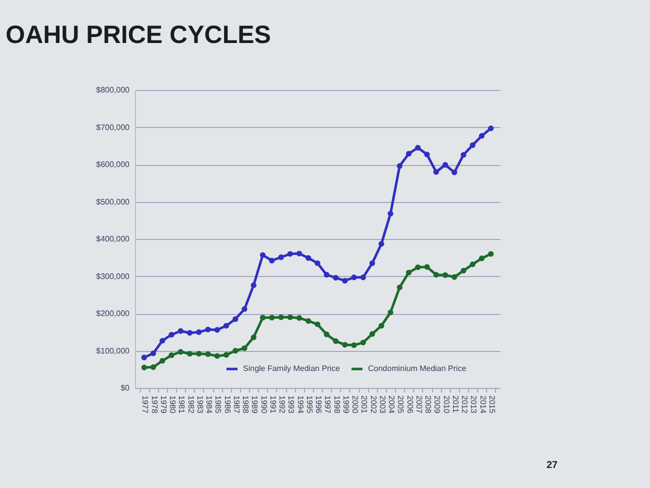 The width and height of the screenshot is (650, 488). I want to click on x-tick-label: 2012, so click(464, 405).